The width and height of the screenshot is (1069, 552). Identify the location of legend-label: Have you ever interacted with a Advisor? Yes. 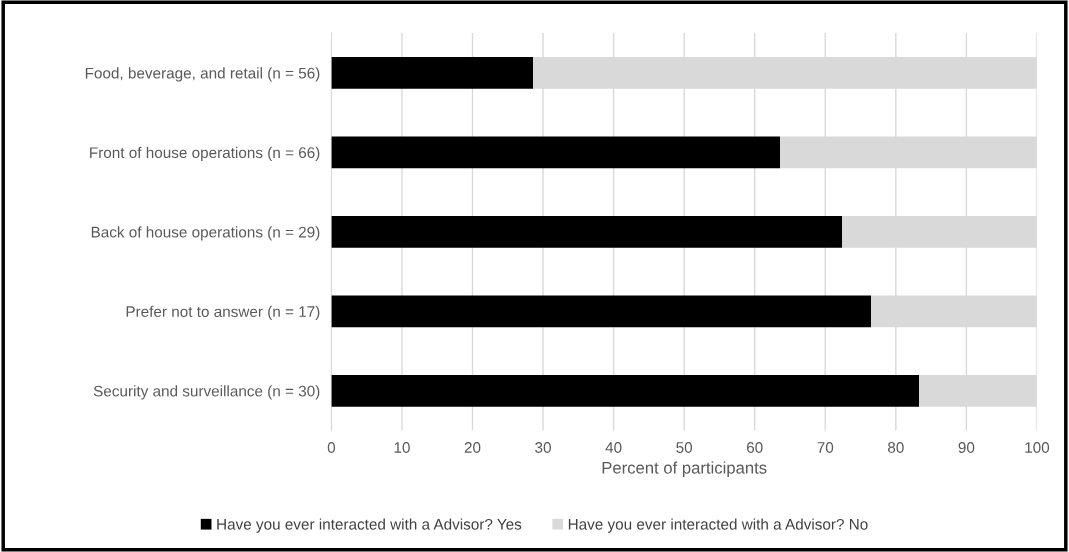
(369, 525).